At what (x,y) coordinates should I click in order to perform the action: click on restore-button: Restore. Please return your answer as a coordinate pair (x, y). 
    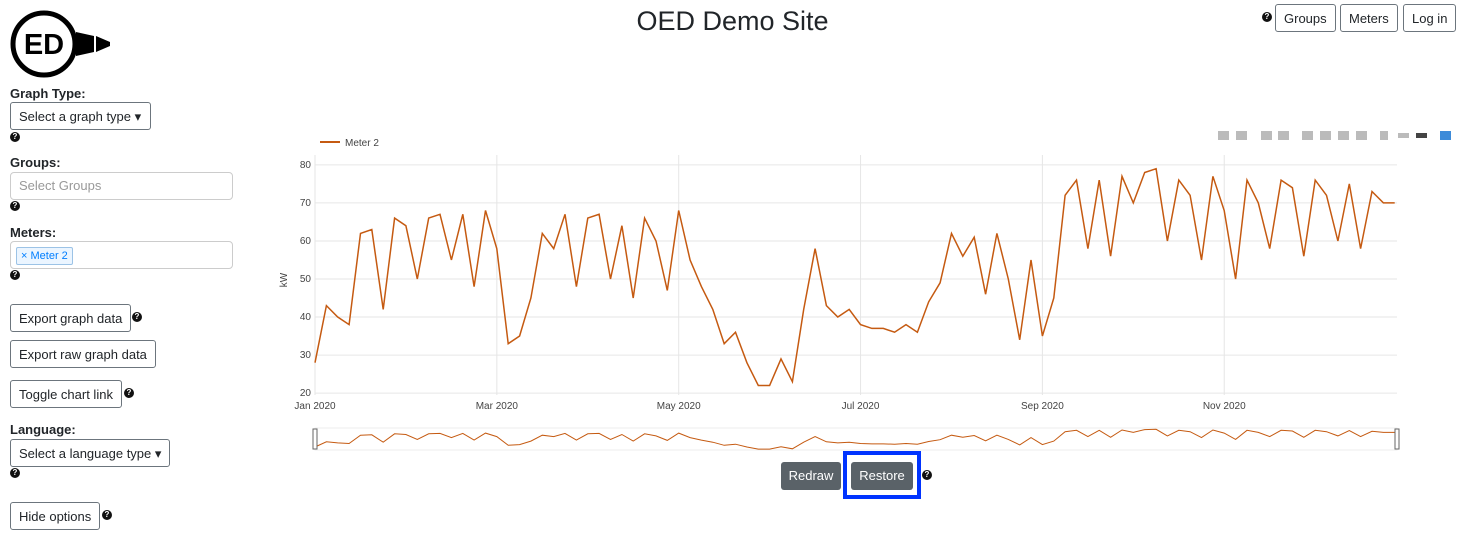
    Looking at the image, I should click on (882, 476).